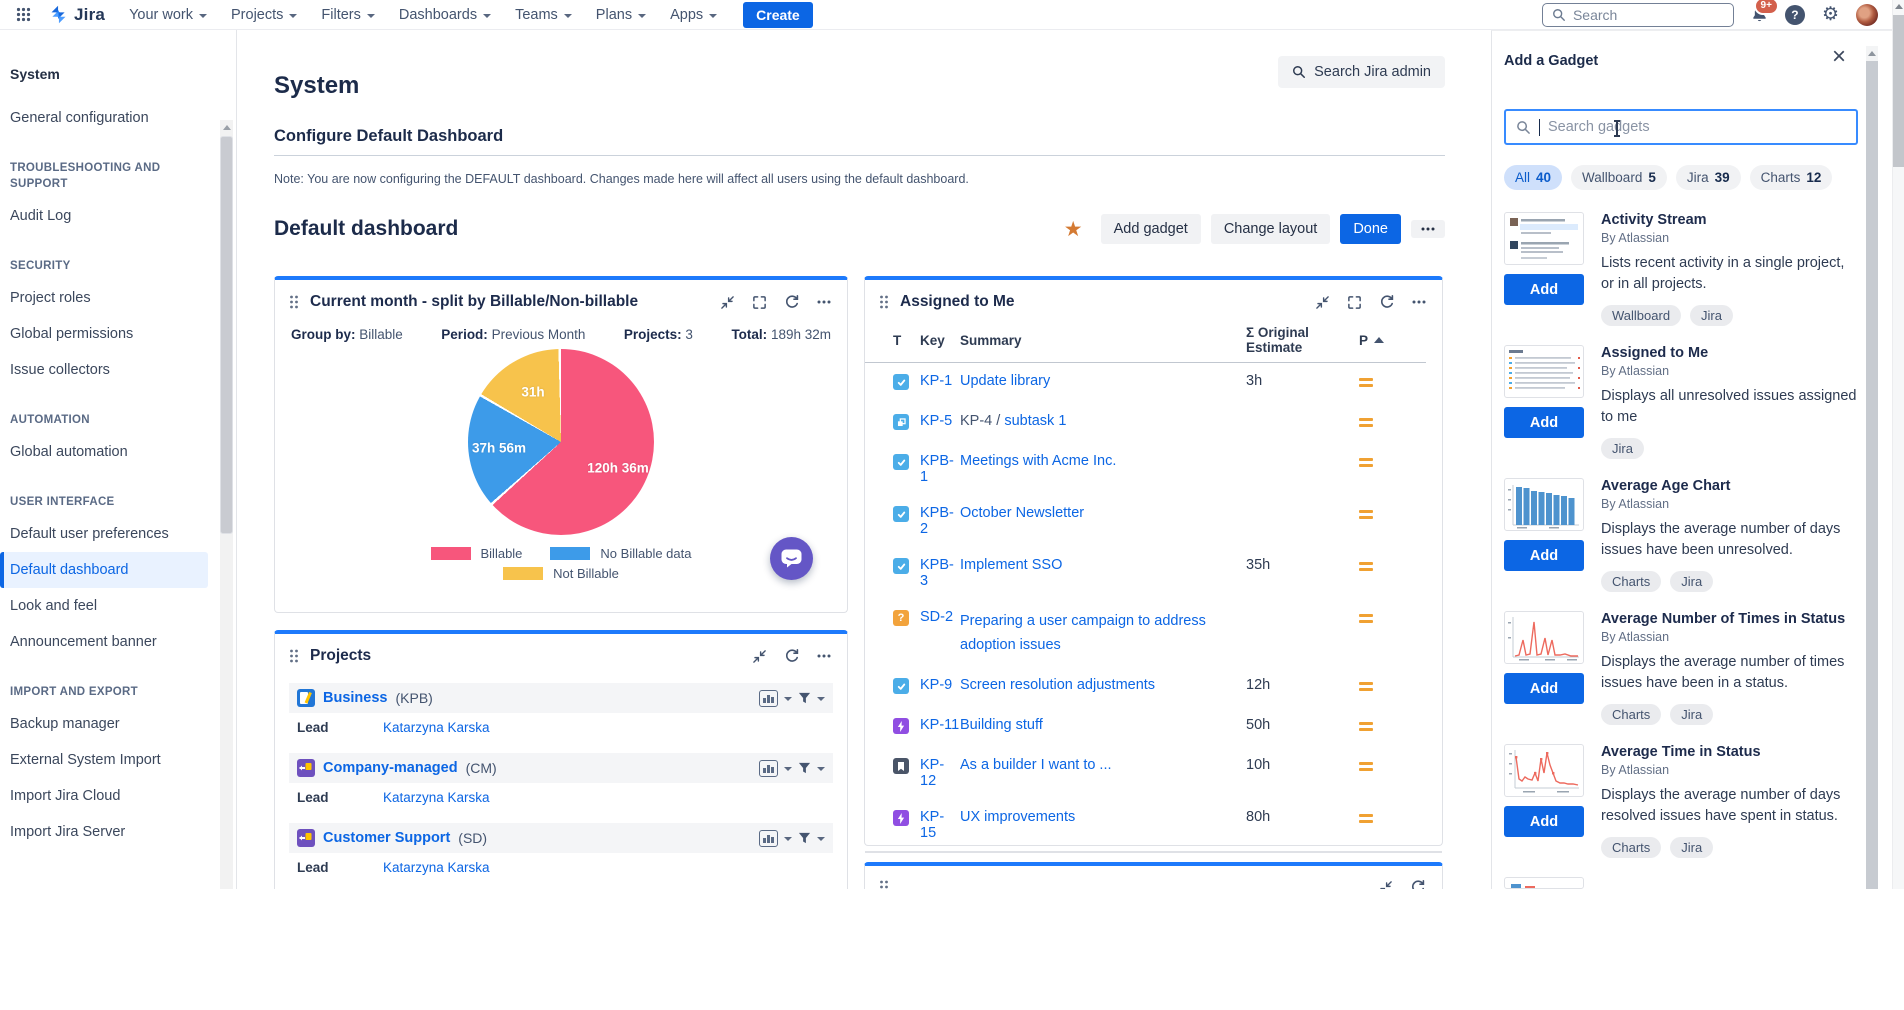  Describe the element at coordinates (561, 698) in the screenshot. I see `project-band: Business (KPB)` at that location.